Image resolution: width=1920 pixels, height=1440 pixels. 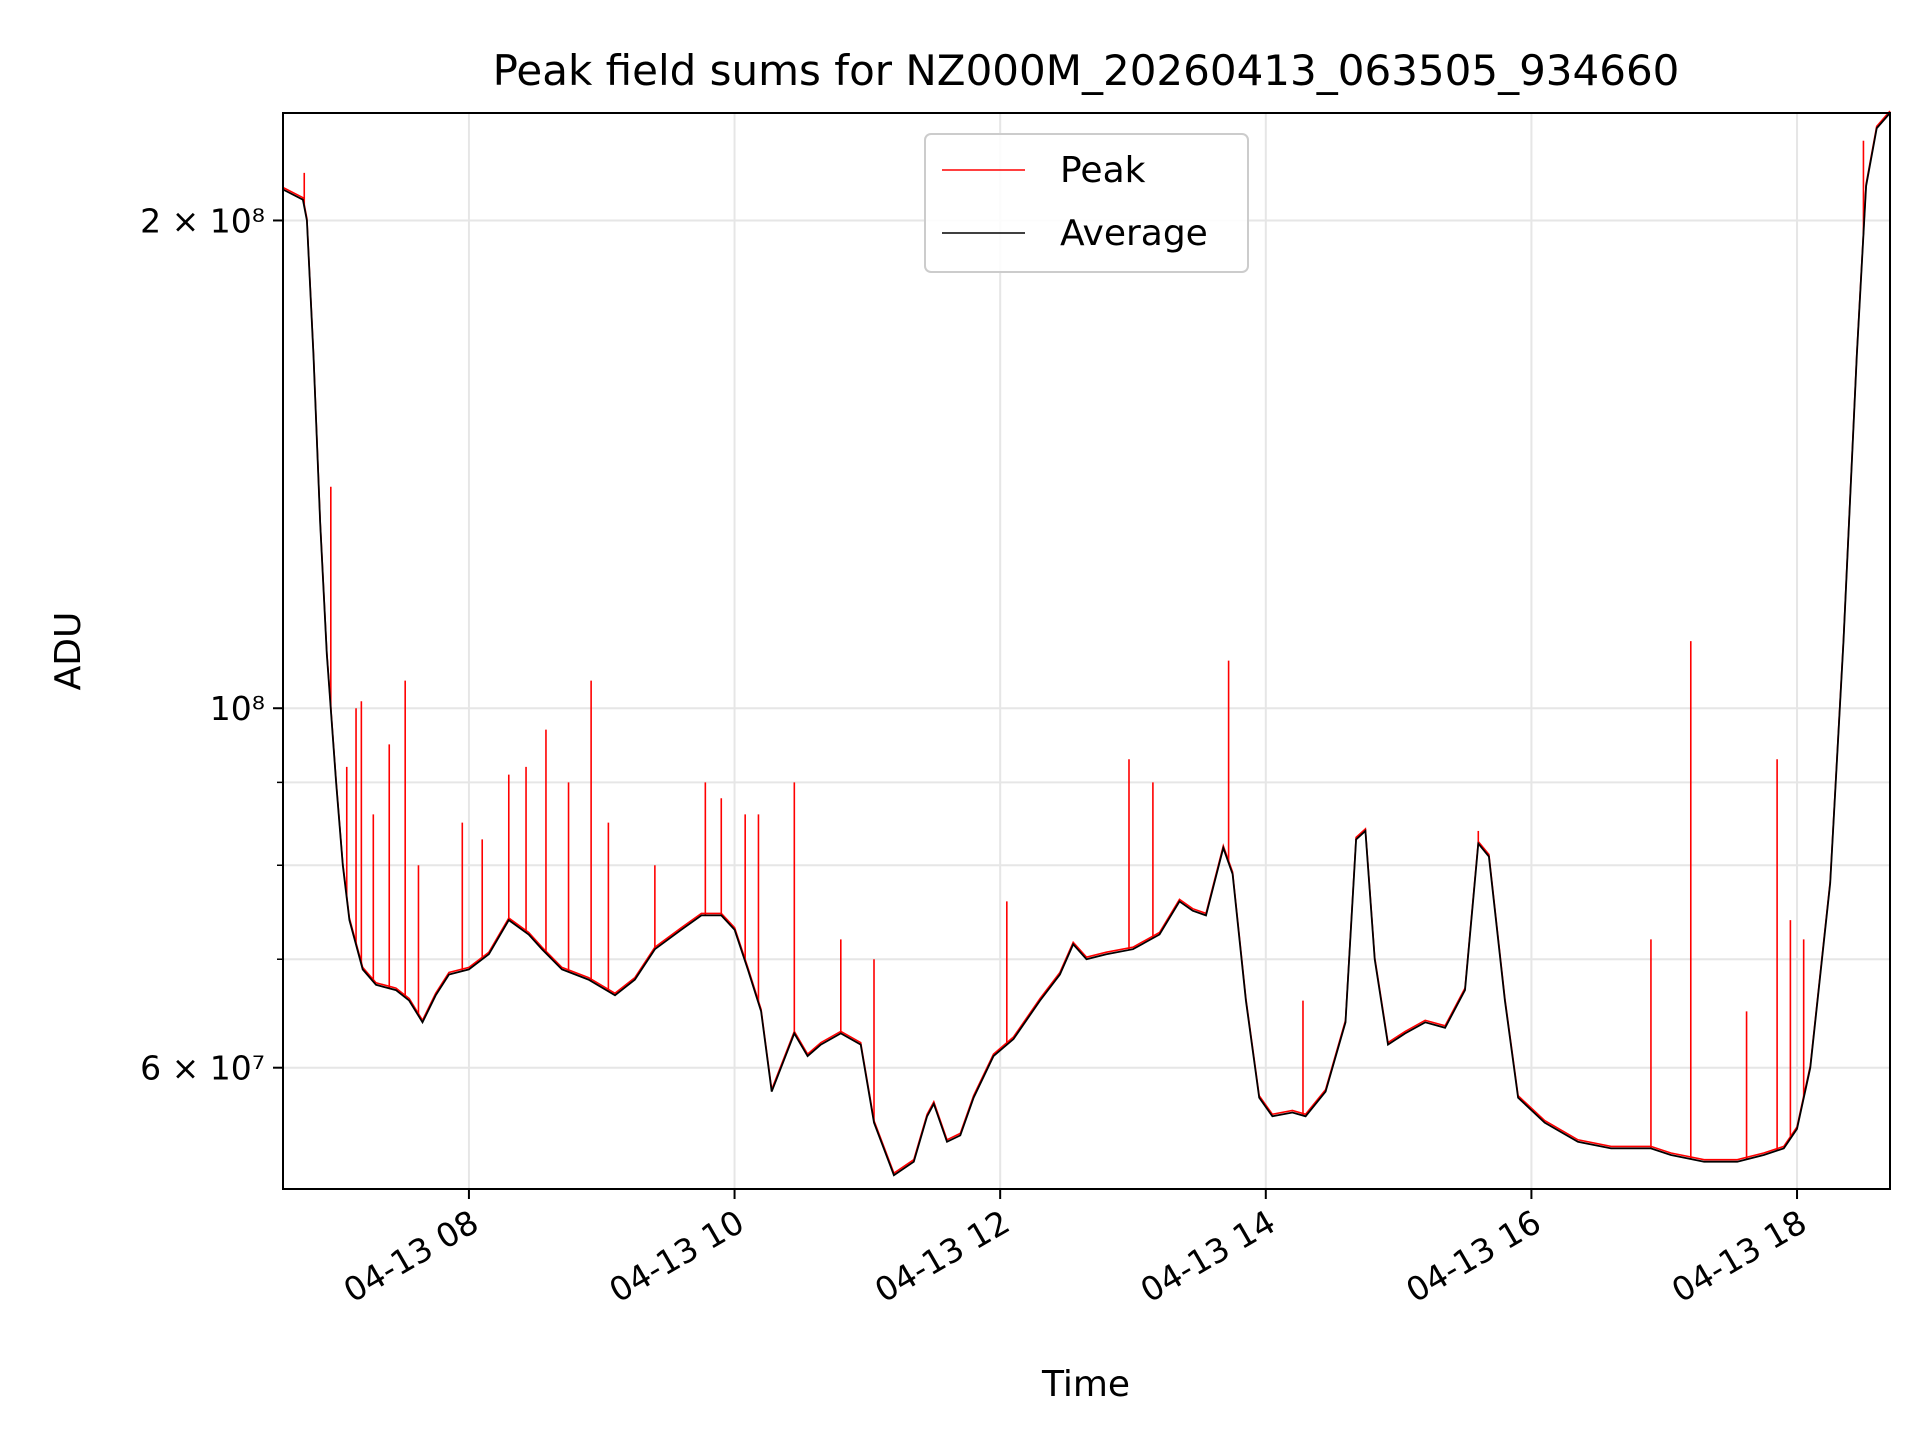 What do you see at coordinates (68, 651) in the screenshot?
I see `y-axis-title: ADU` at bounding box center [68, 651].